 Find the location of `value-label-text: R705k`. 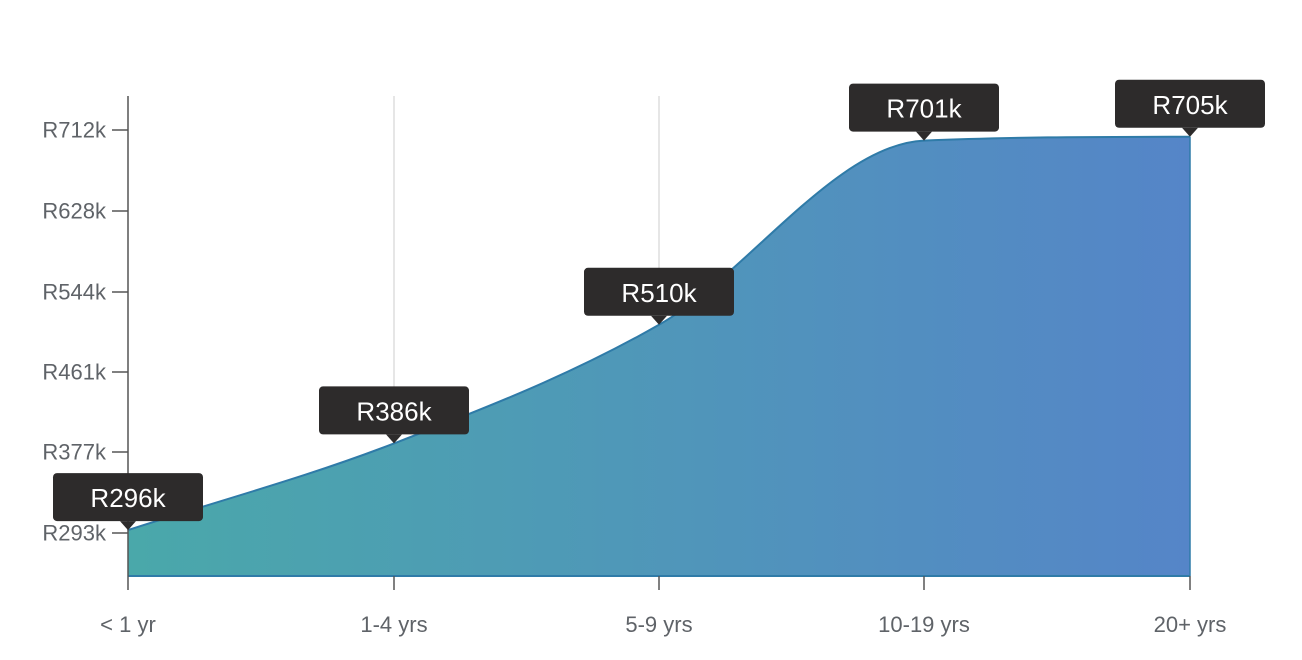

value-label-text: R705k is located at coordinates (1190, 105).